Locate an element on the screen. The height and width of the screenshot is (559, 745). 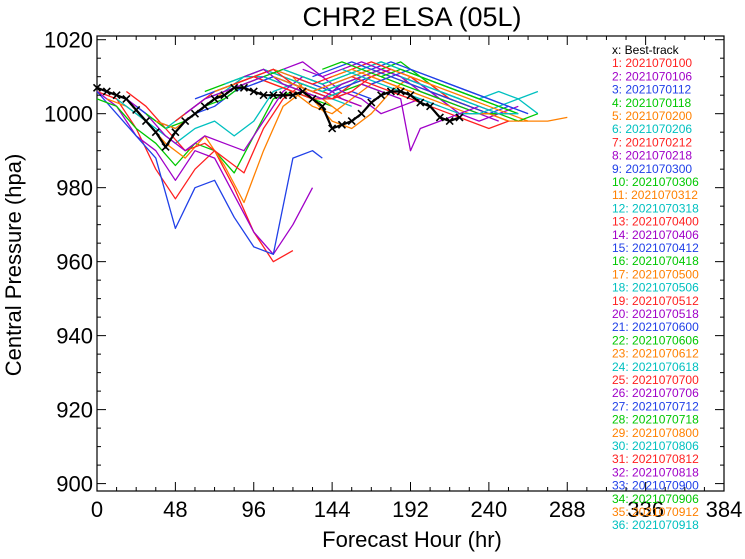
legend-entry: 25: 2021070700 is located at coordinates (655, 380).